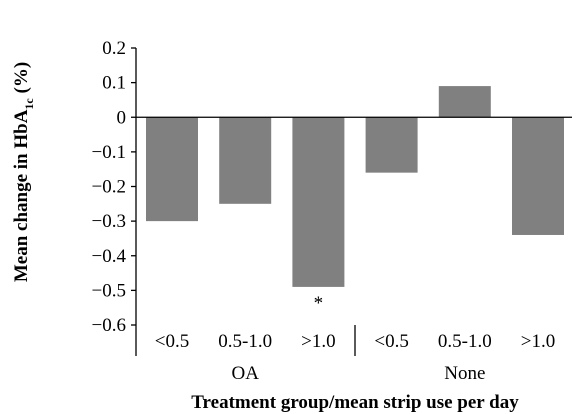 The height and width of the screenshot is (414, 580). I want to click on y-tick-label: −0.6, so click(109, 325).